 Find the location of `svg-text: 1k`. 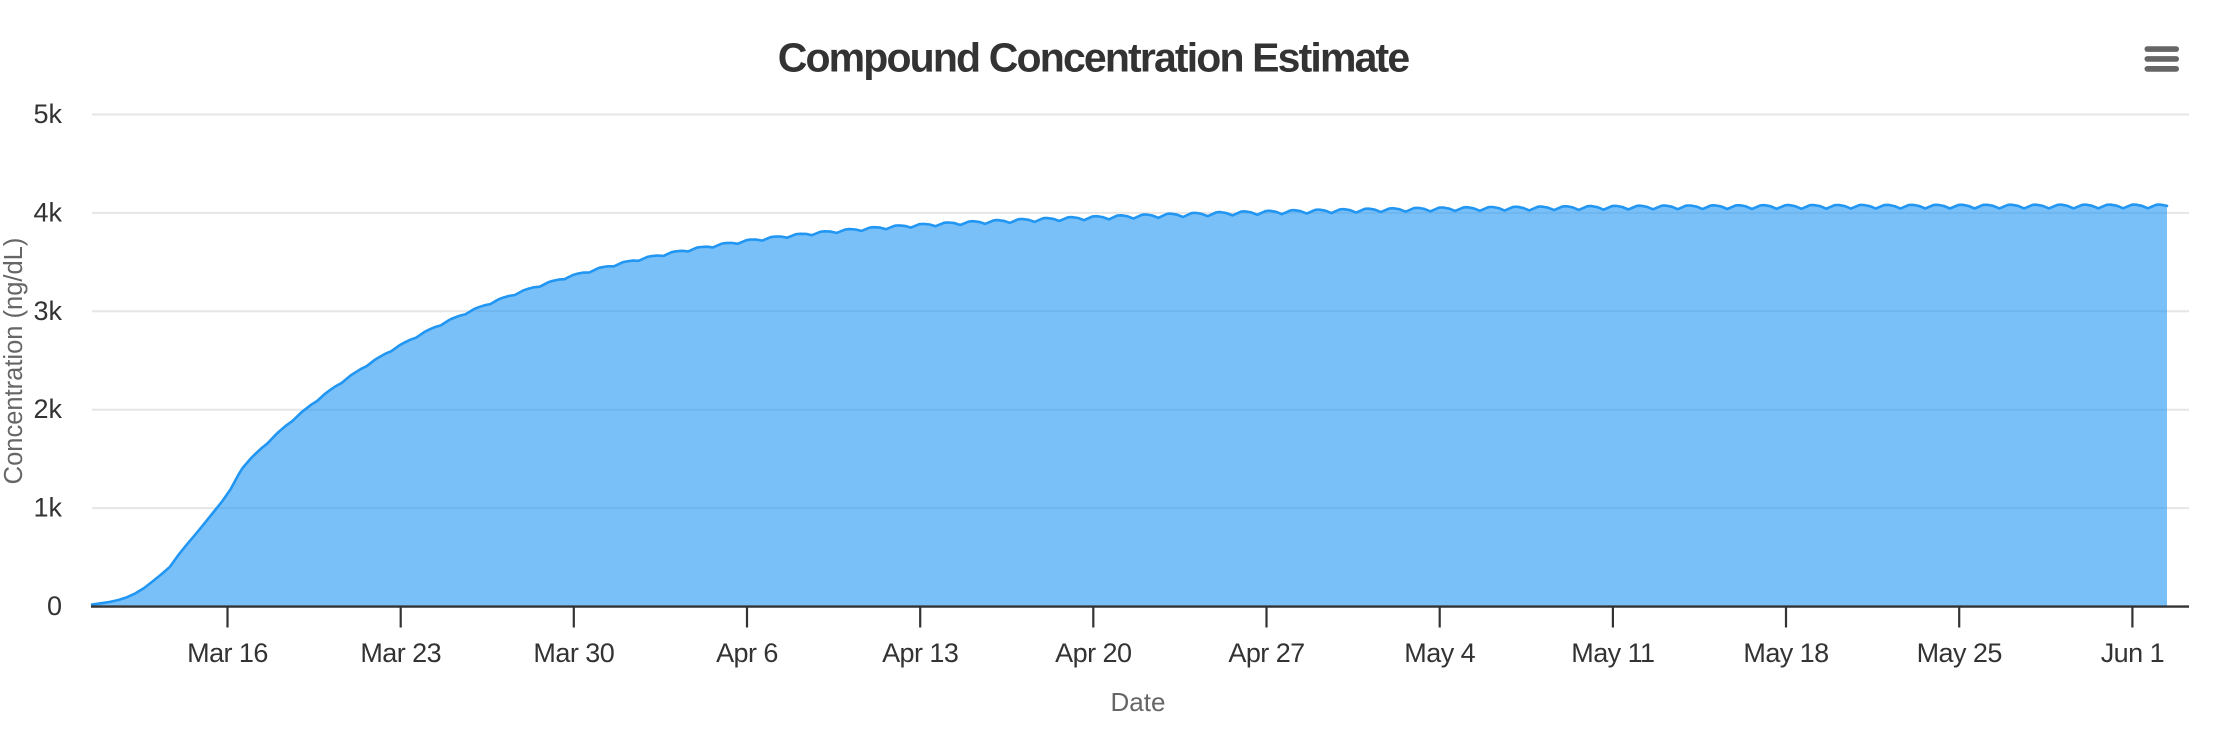

svg-text: 1k is located at coordinates (47, 508).